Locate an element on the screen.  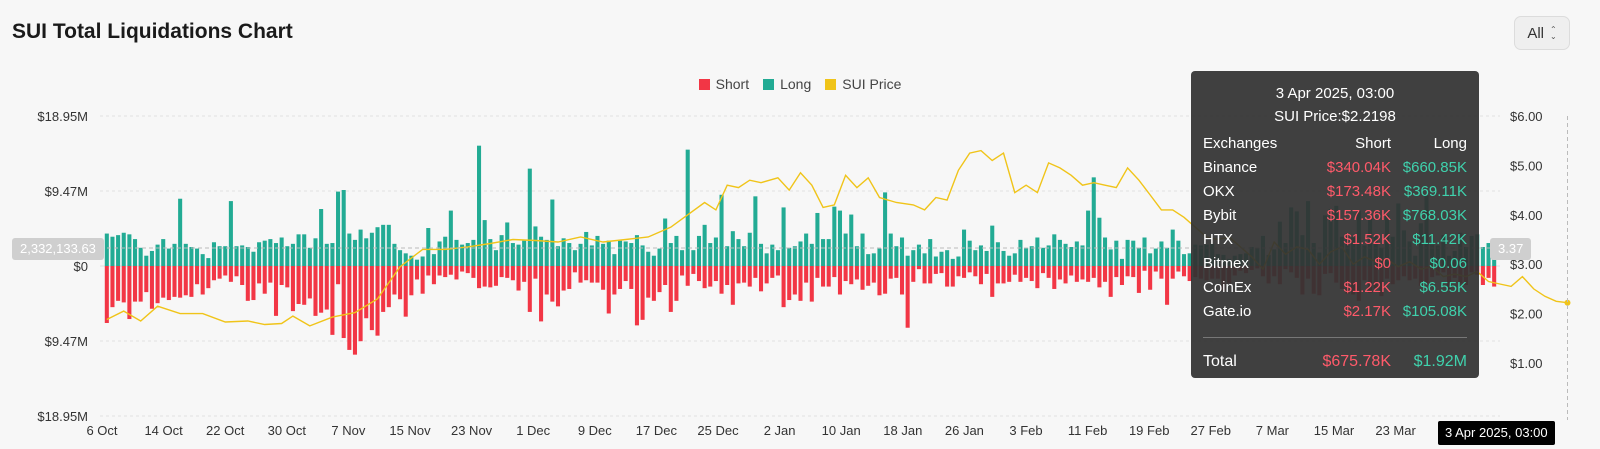
legend-item-long: Long is located at coordinates (787, 84).